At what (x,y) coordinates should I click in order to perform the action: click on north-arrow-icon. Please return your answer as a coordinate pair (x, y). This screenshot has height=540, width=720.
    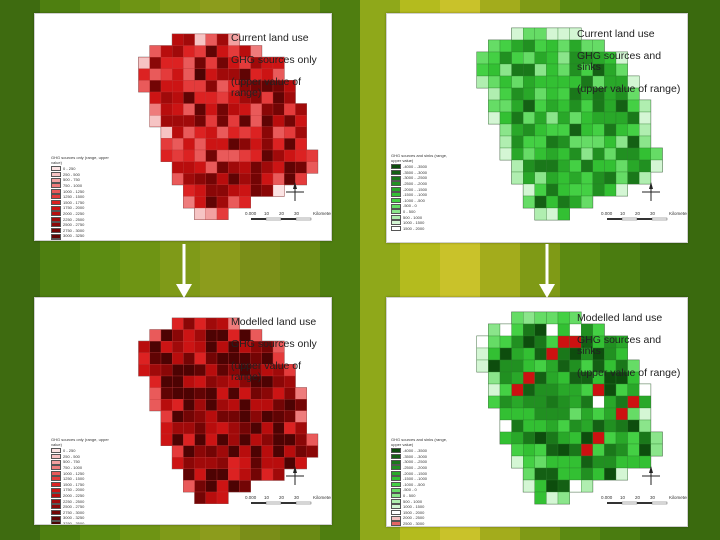
    Looking at the image, I should click on (651, 191).